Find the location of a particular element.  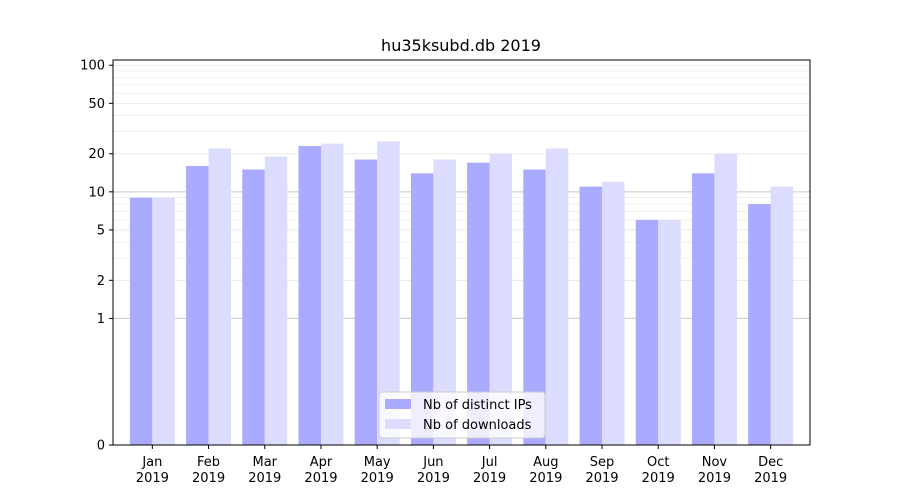

x-tick-label-month: Jul is located at coordinates (489, 462).